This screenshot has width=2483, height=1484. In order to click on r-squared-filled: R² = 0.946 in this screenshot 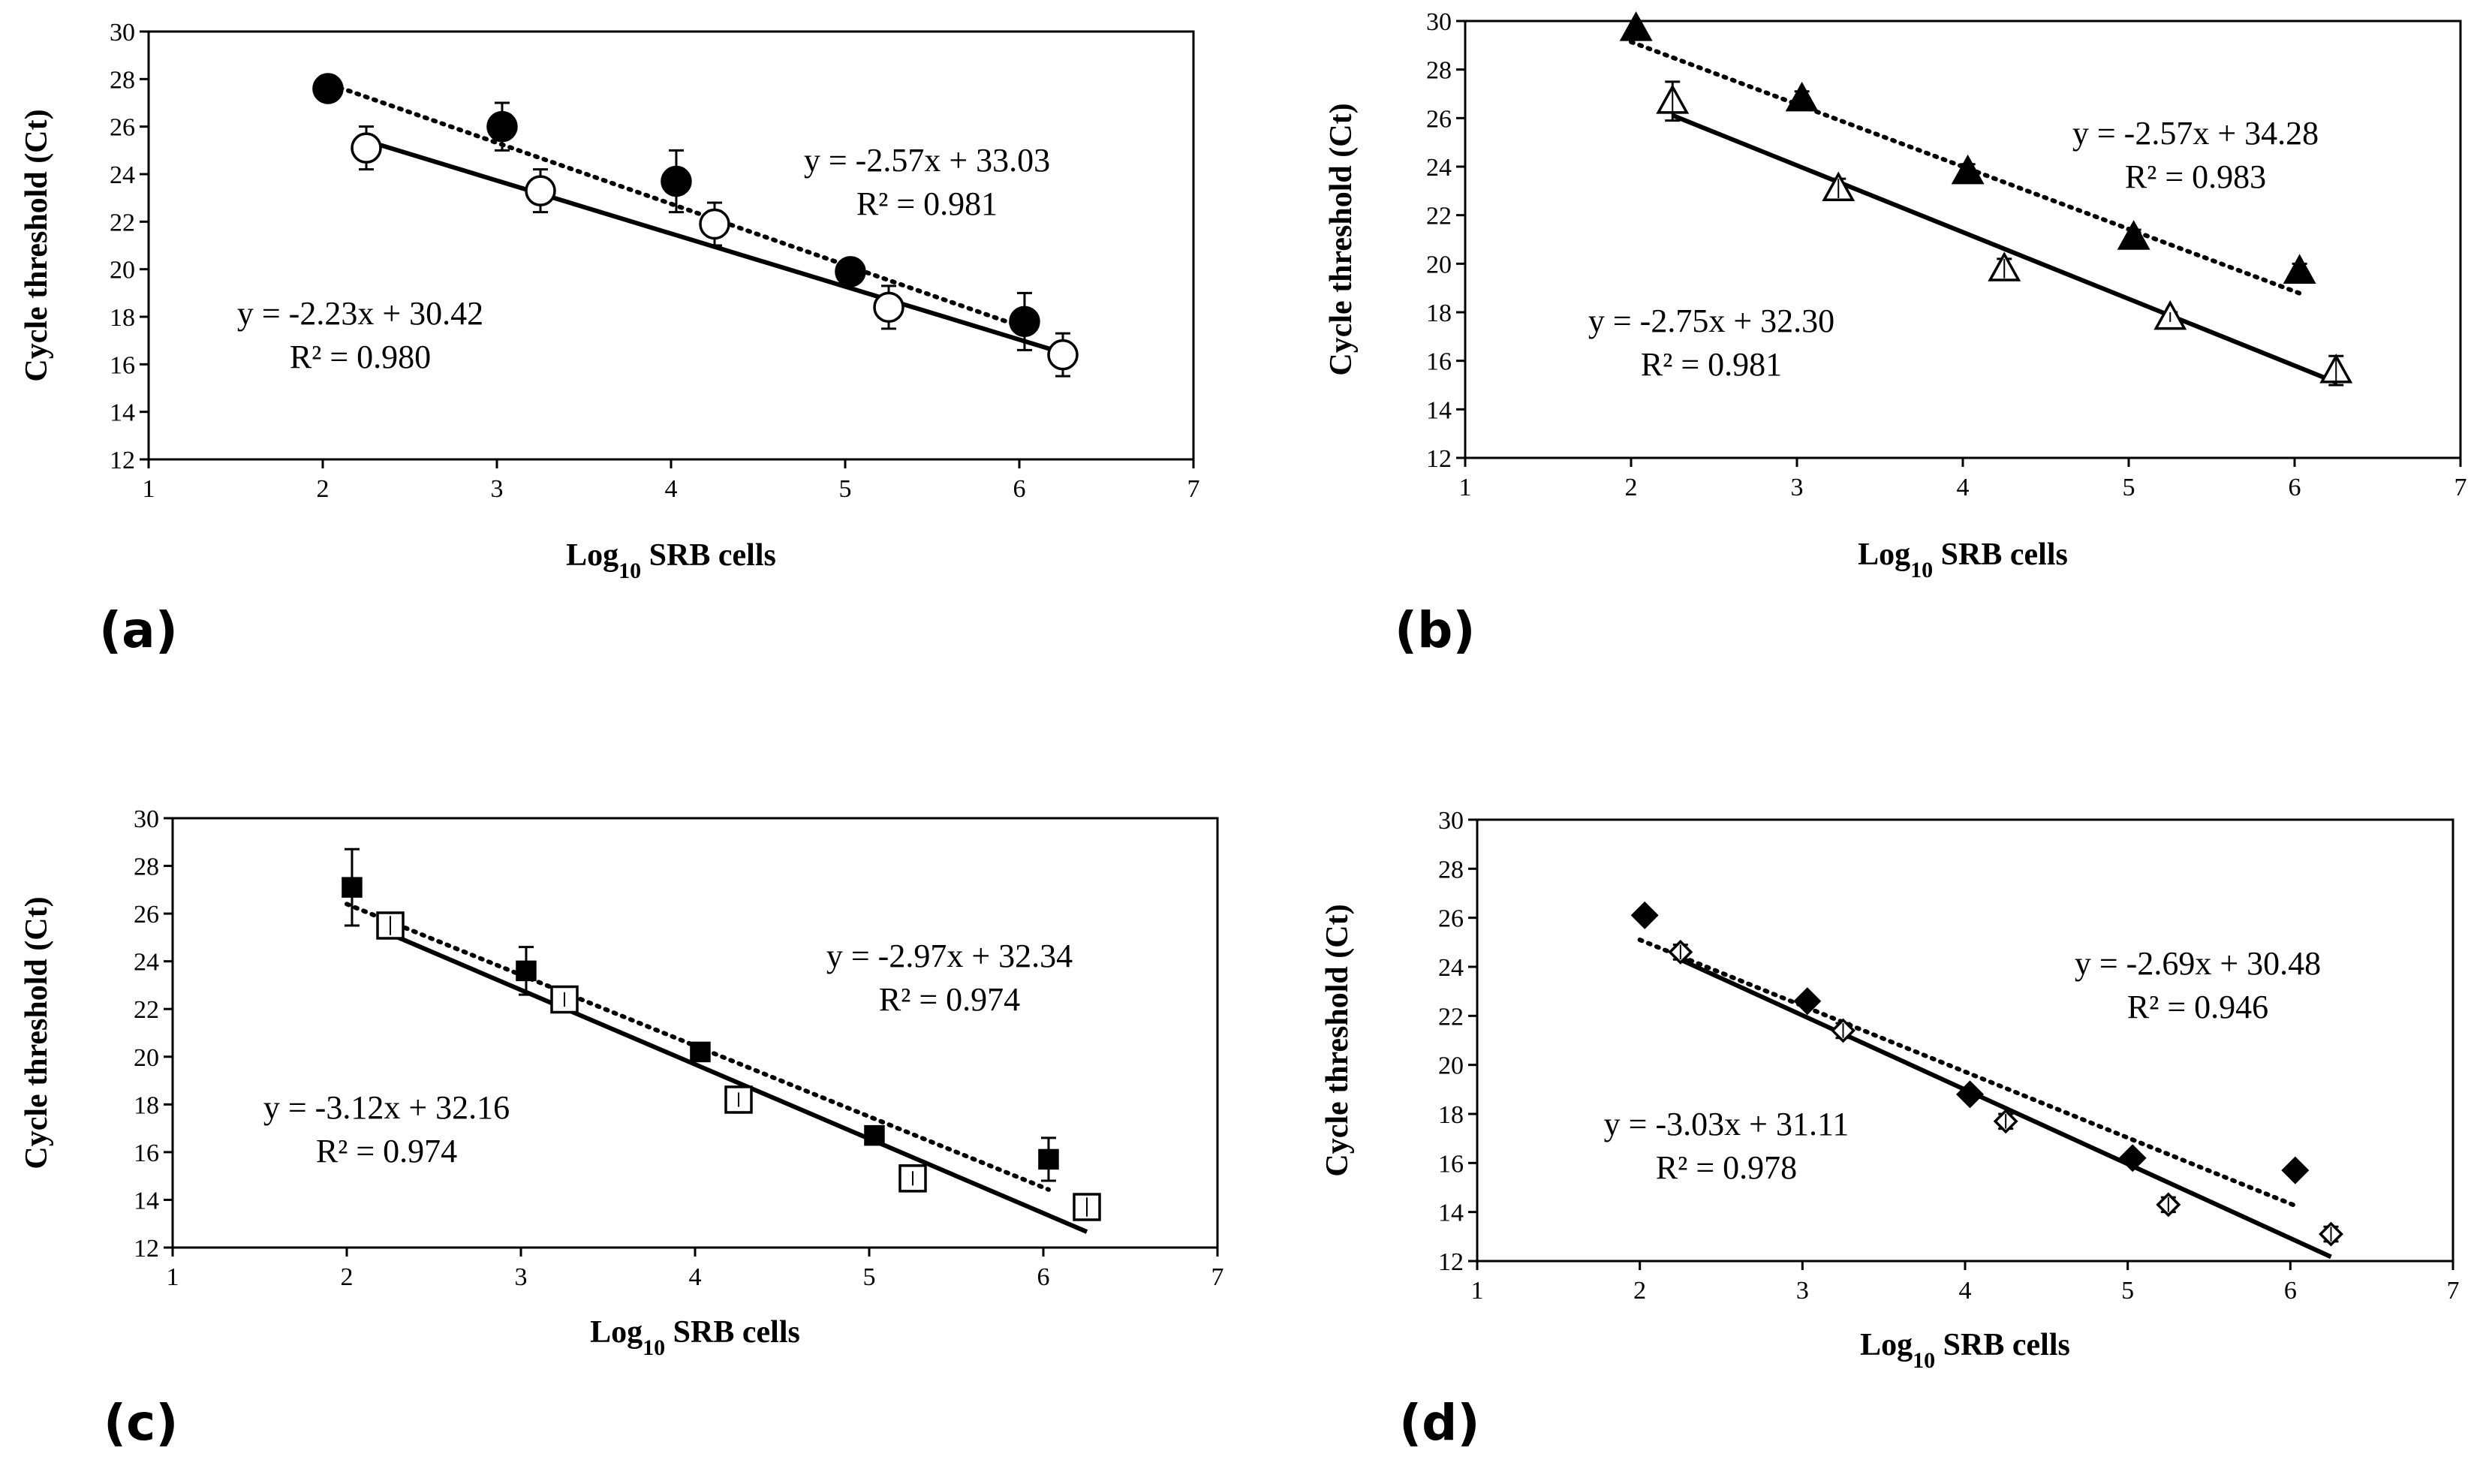, I will do `click(2197, 1007)`.